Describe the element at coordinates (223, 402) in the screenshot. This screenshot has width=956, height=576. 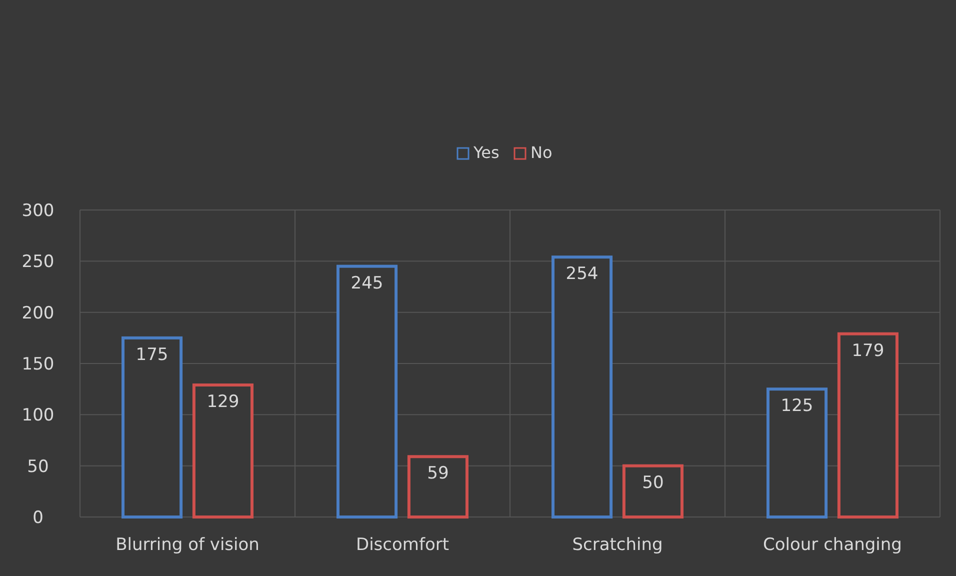
I see `data-label: 129` at that location.